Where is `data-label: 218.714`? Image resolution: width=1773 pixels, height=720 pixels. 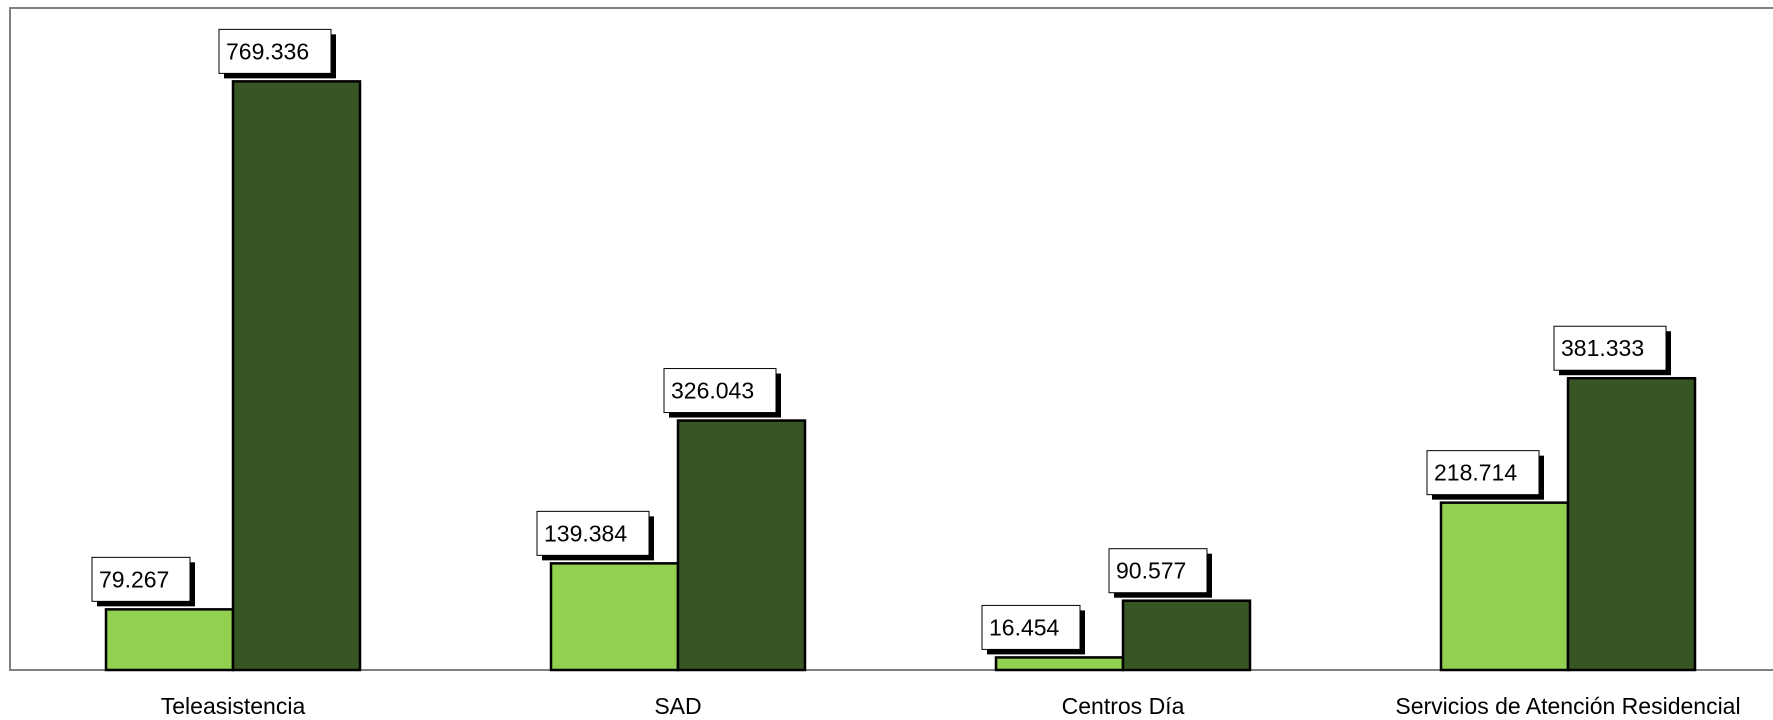 data-label: 218.714 is located at coordinates (1475, 473).